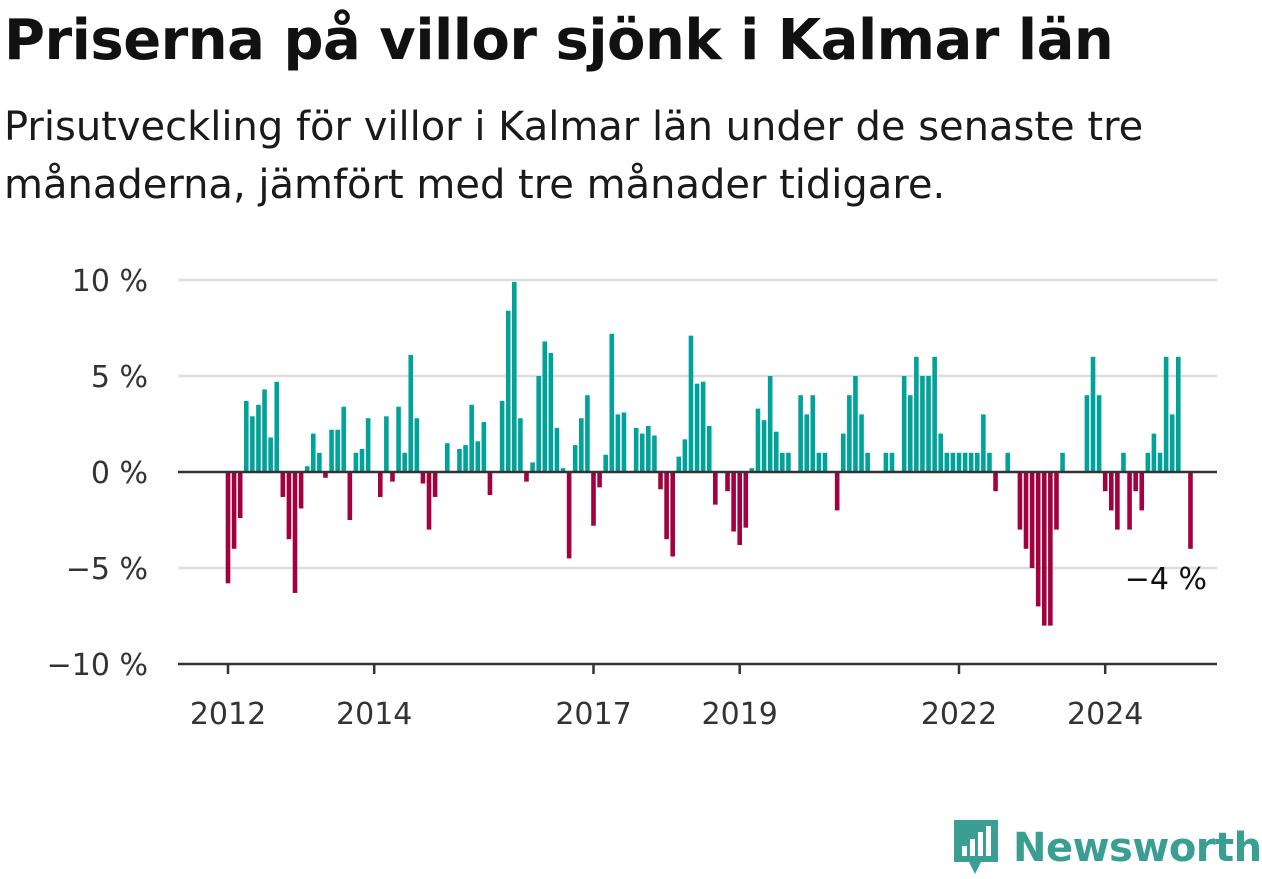  I want to click on y-tick-label: 10 %, so click(110, 281).